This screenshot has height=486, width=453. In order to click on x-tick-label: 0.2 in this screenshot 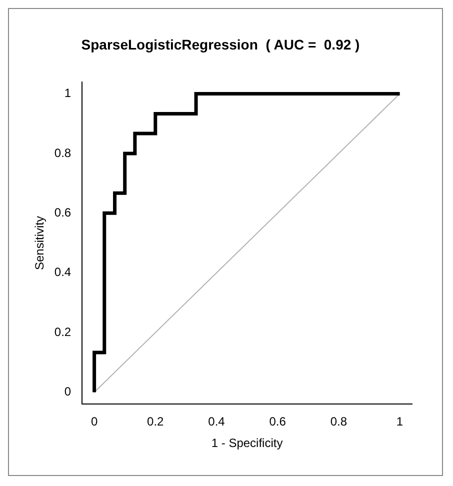, I will do `click(155, 421)`.